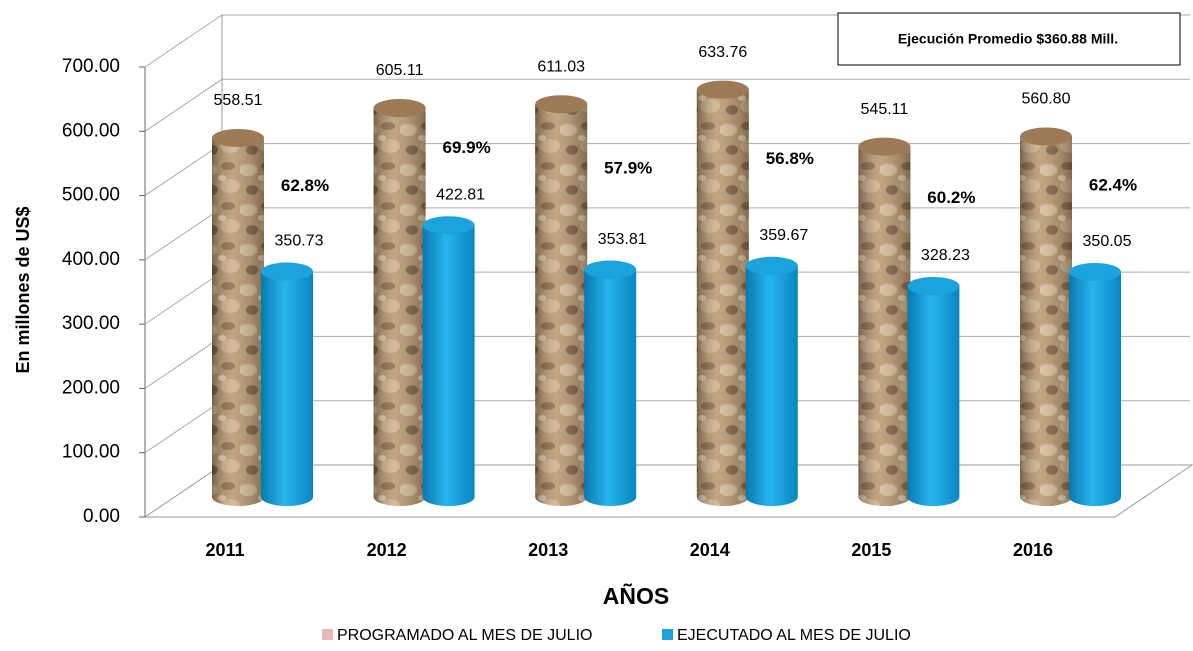  What do you see at coordinates (722, 52) in the screenshot?
I see `value-label: 633.76` at bounding box center [722, 52].